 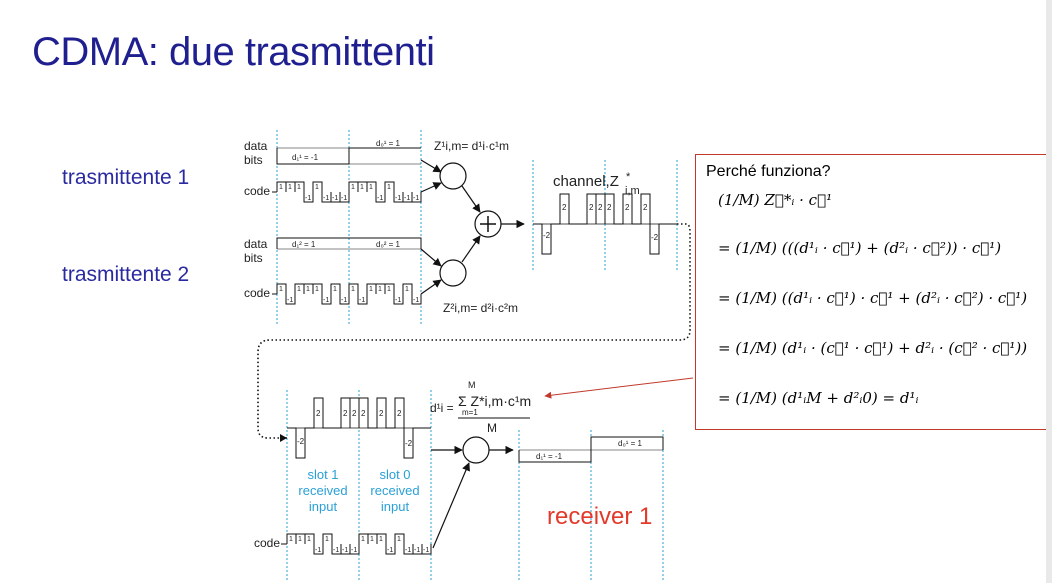 I want to click on received-waveform, so click(x=359, y=428).